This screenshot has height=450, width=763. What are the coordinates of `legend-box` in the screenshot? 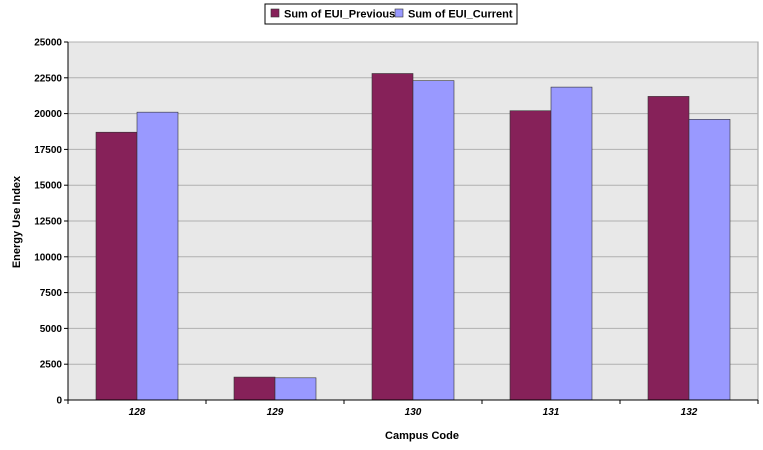 It's located at (391, 14).